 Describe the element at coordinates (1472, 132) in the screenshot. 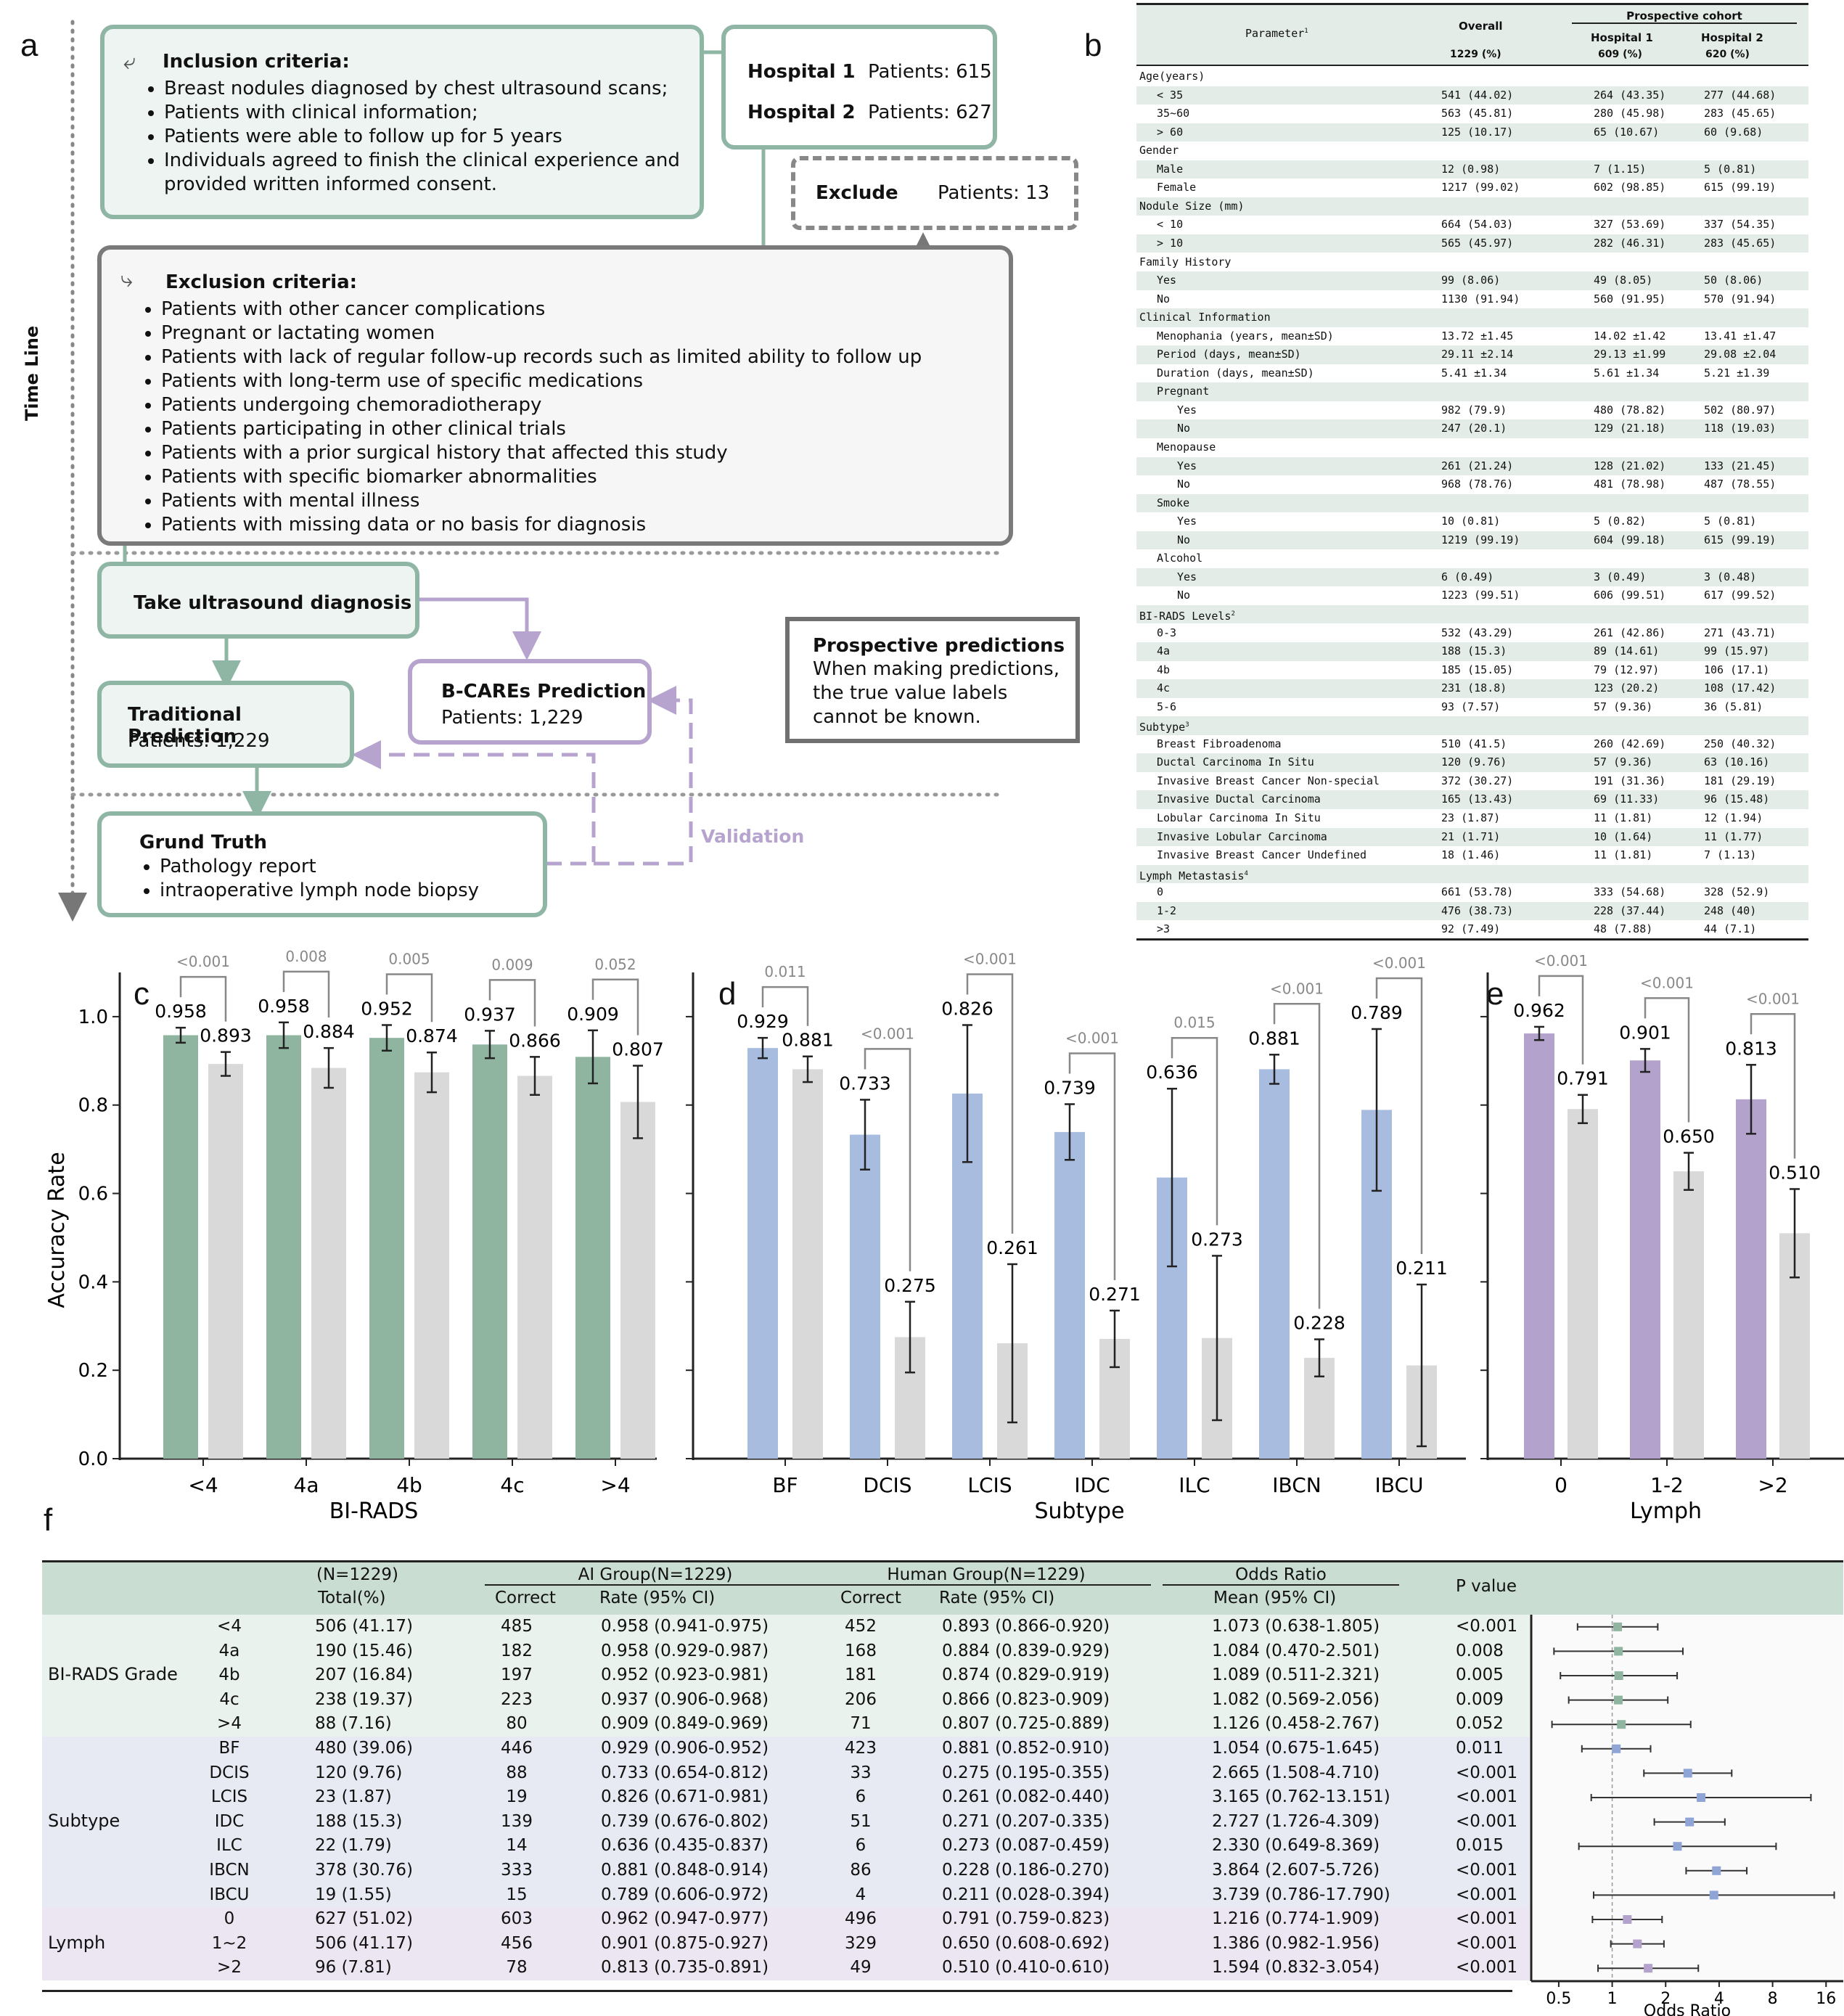

I see `table-b-row: > 60 125 (10.17) 65 (10.67) 60 (9.68)` at that location.